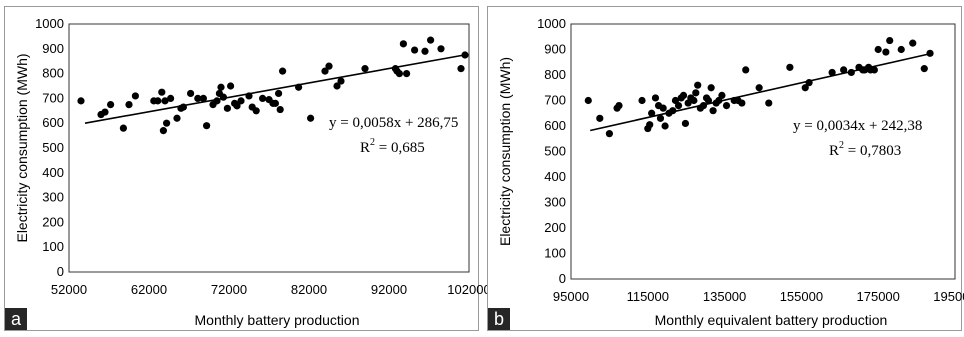  I want to click on x-tick-label: 155000, so click(801, 296).